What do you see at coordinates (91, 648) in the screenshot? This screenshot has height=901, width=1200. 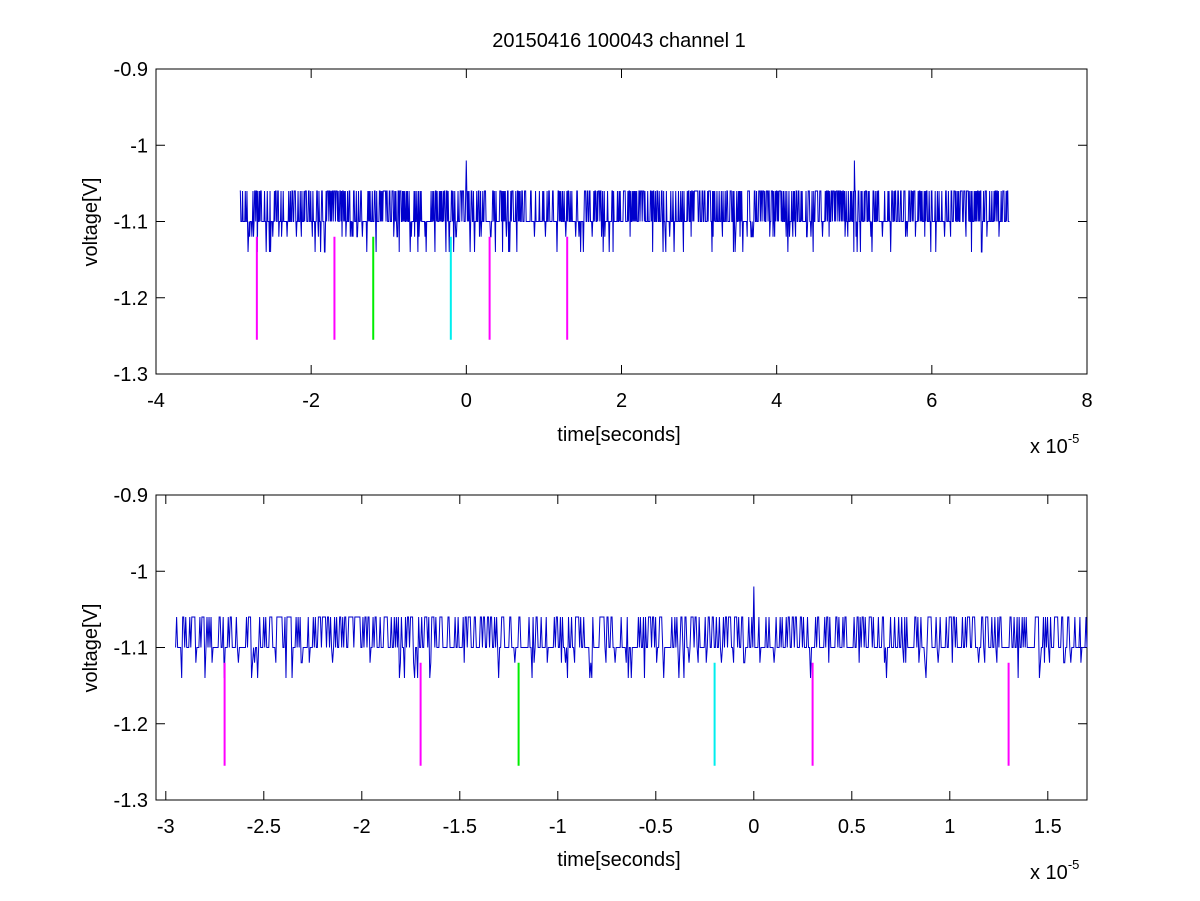 I see `bottom-y-axis-label: voltage[V]` at bounding box center [91, 648].